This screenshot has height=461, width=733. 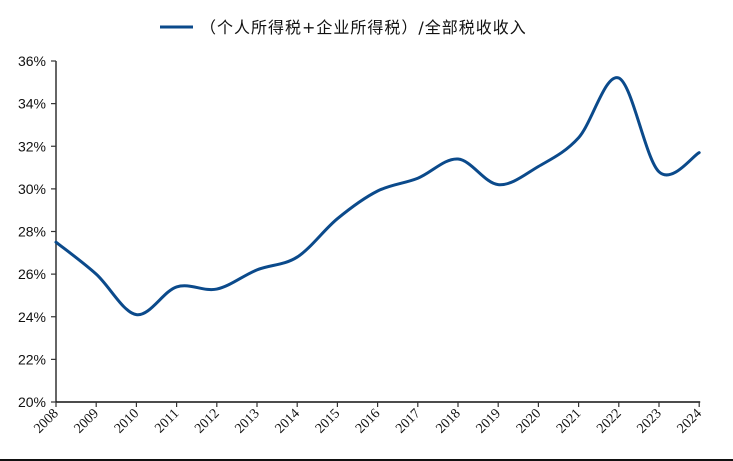 What do you see at coordinates (32, 232) in the screenshot?
I see `y-tick-label: 28%` at bounding box center [32, 232].